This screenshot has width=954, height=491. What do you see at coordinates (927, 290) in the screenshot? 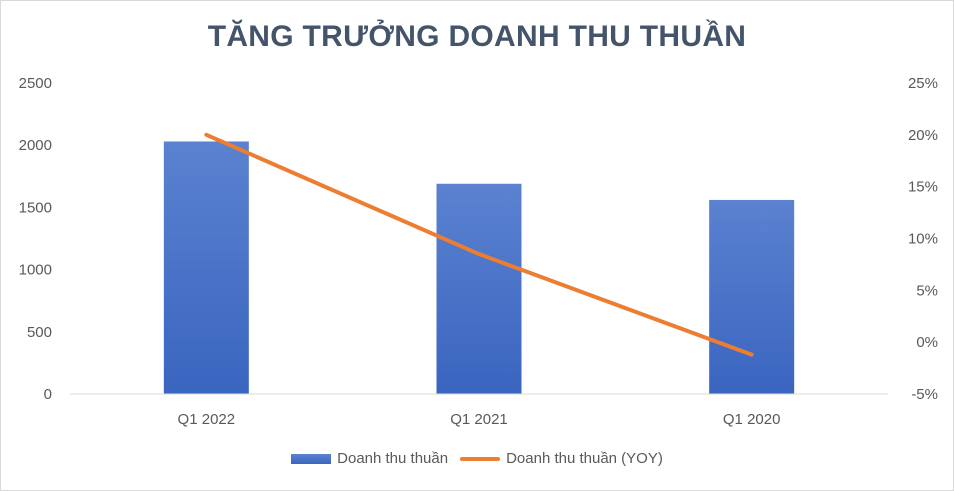
I see `right-axis-tick-label: 5%` at bounding box center [927, 290].